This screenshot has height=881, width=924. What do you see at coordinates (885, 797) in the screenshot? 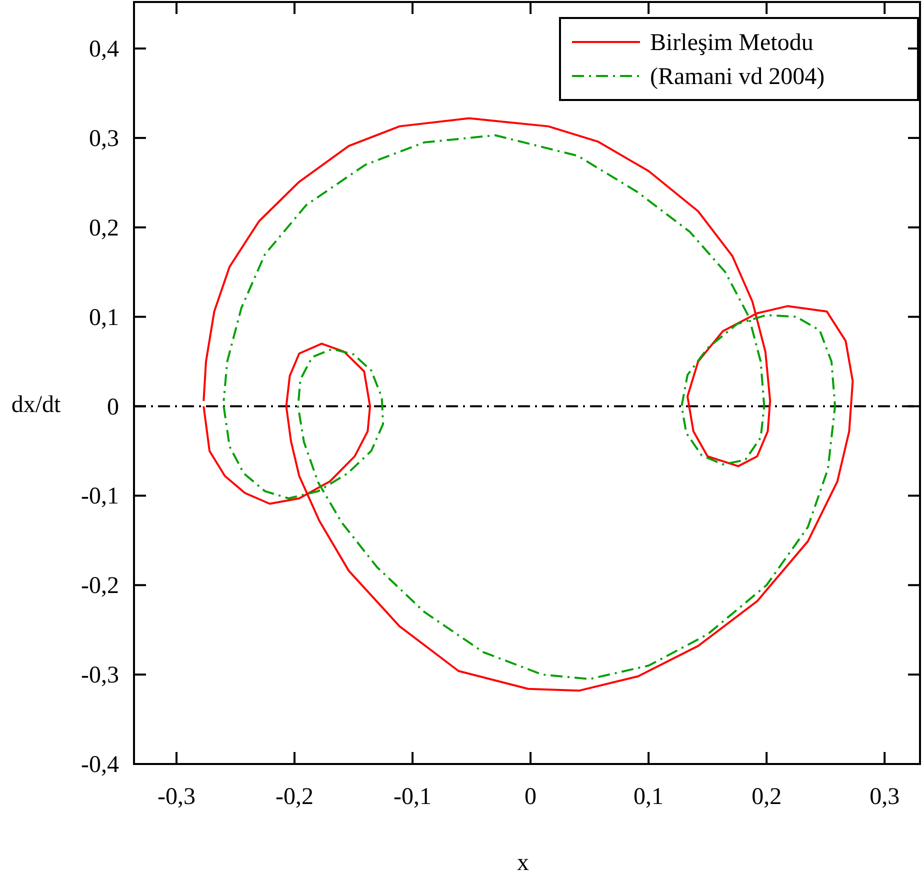
I see `x-tick-label: 0,3` at bounding box center [885, 797].